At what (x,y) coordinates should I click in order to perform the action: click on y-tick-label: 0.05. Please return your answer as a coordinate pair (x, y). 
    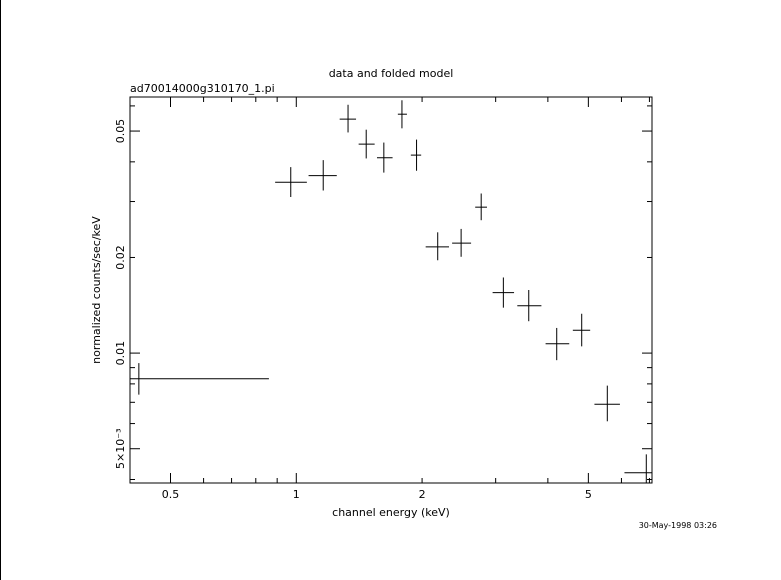
    Looking at the image, I should click on (120, 131).